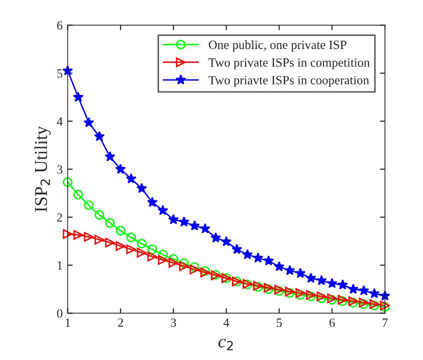 The image size is (423, 360). What do you see at coordinates (60, 265) in the screenshot?
I see `y-tick-label: 1` at bounding box center [60, 265].